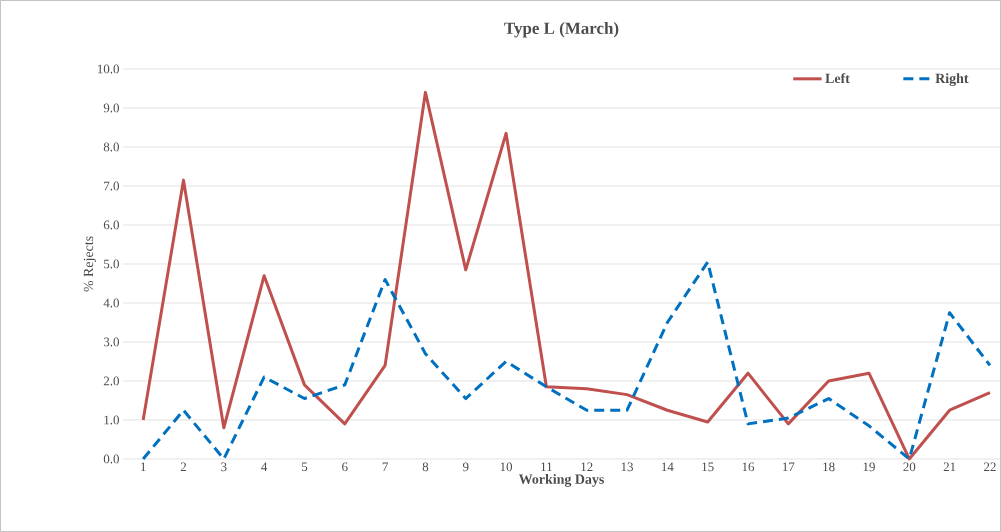  What do you see at coordinates (111, 342) in the screenshot?
I see `y-tick-label: 3.0` at bounding box center [111, 342].